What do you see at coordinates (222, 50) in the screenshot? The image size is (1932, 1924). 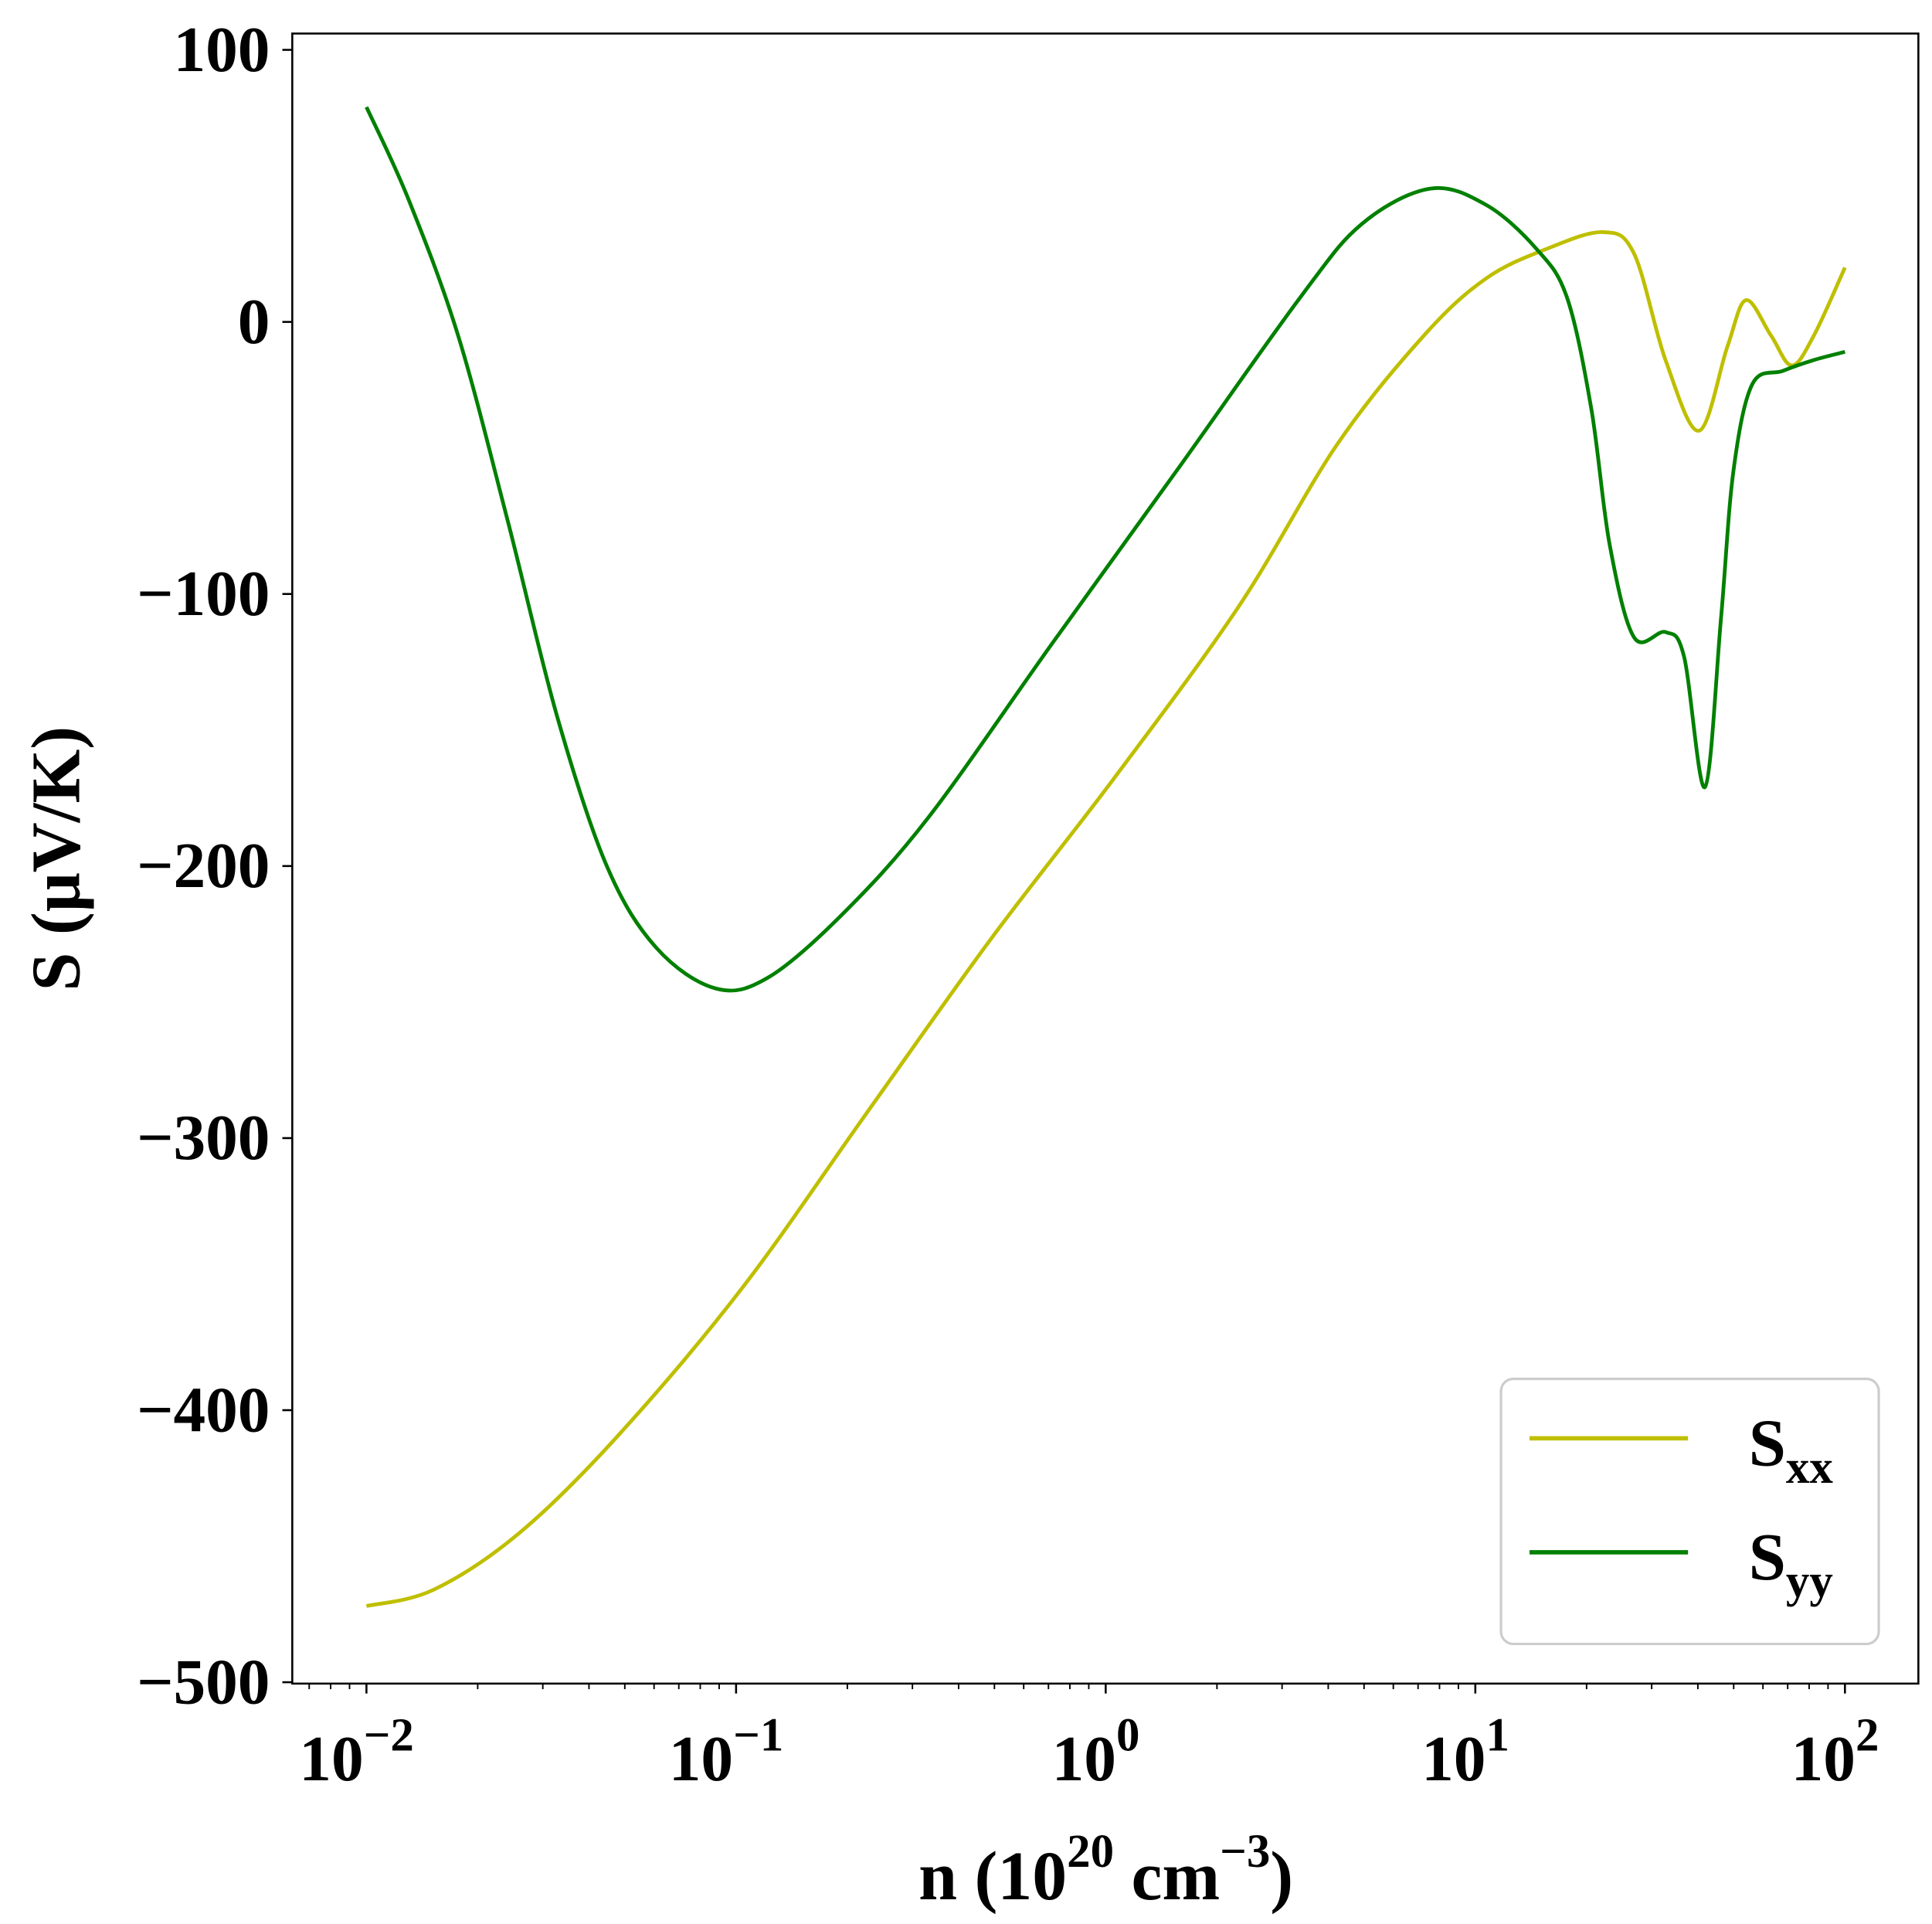 I see `y-tick-label: 100` at bounding box center [222, 50].